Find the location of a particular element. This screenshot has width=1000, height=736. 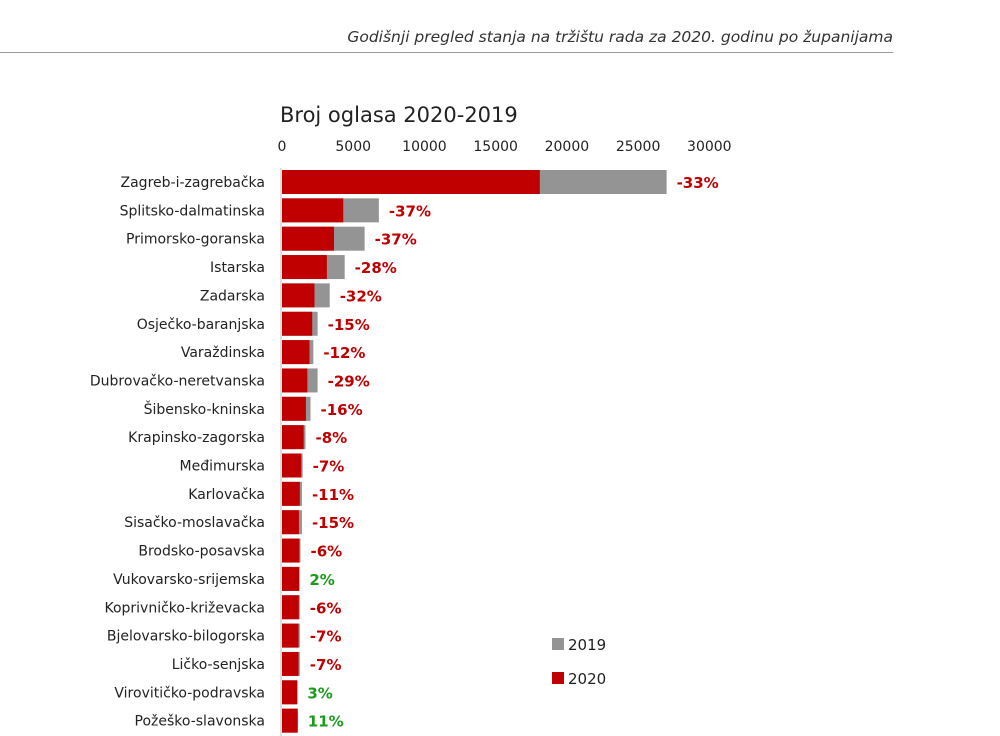

legend-label-2020: 2020 is located at coordinates (587, 679).